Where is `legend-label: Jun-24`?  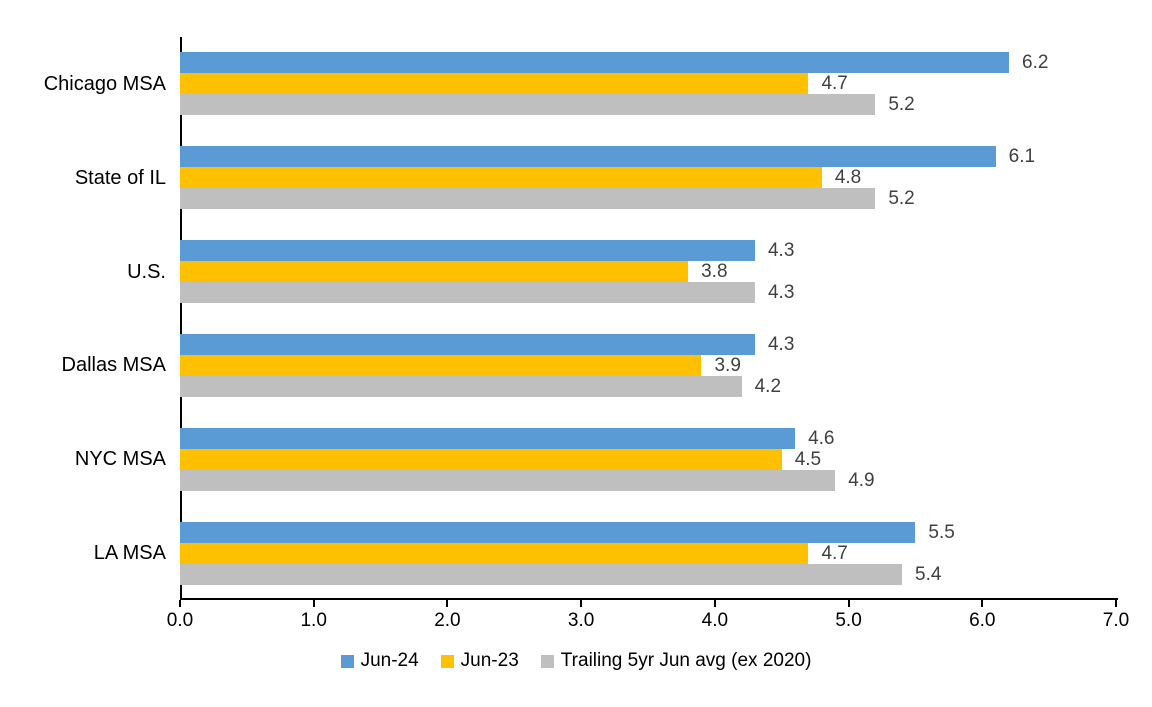
legend-label: Jun-24 is located at coordinates (389, 660).